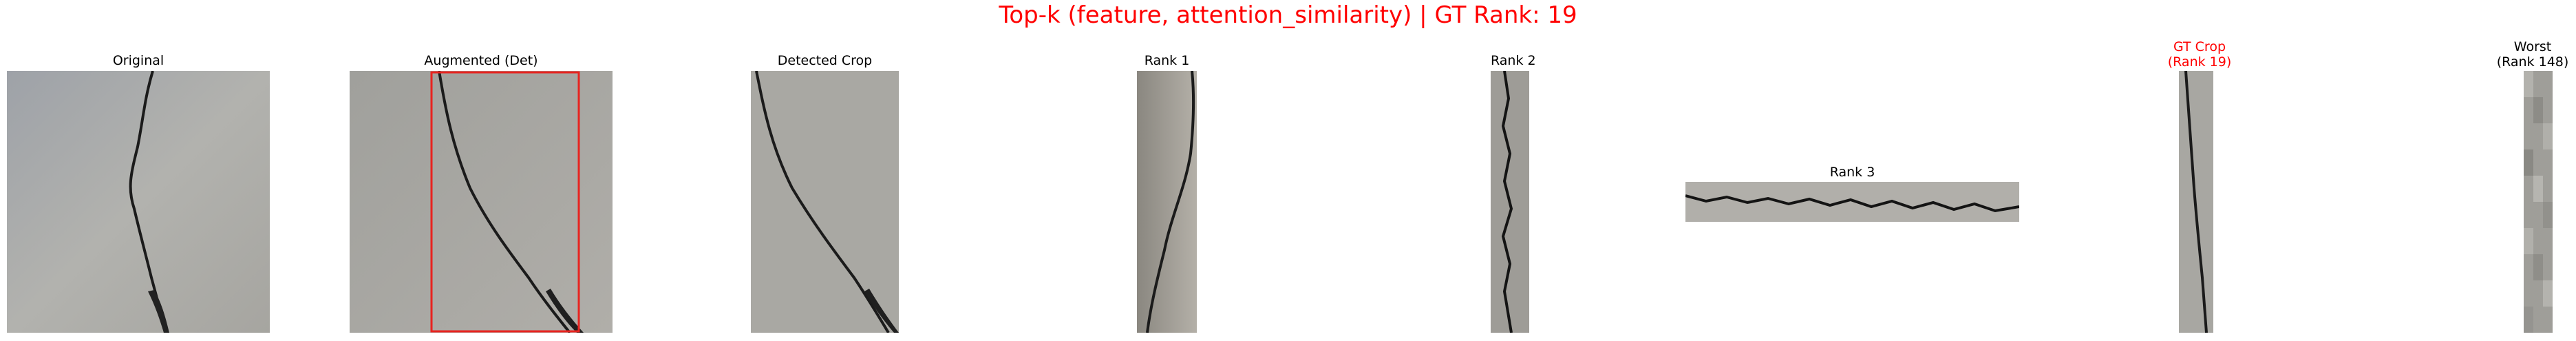 The height and width of the screenshot is (341, 2576). I want to click on gt-crop-image, so click(2196, 202).